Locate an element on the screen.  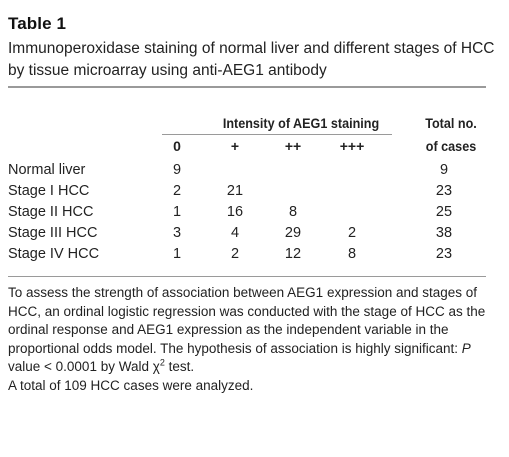
footnote-p-symbol: P is located at coordinates (466, 348).